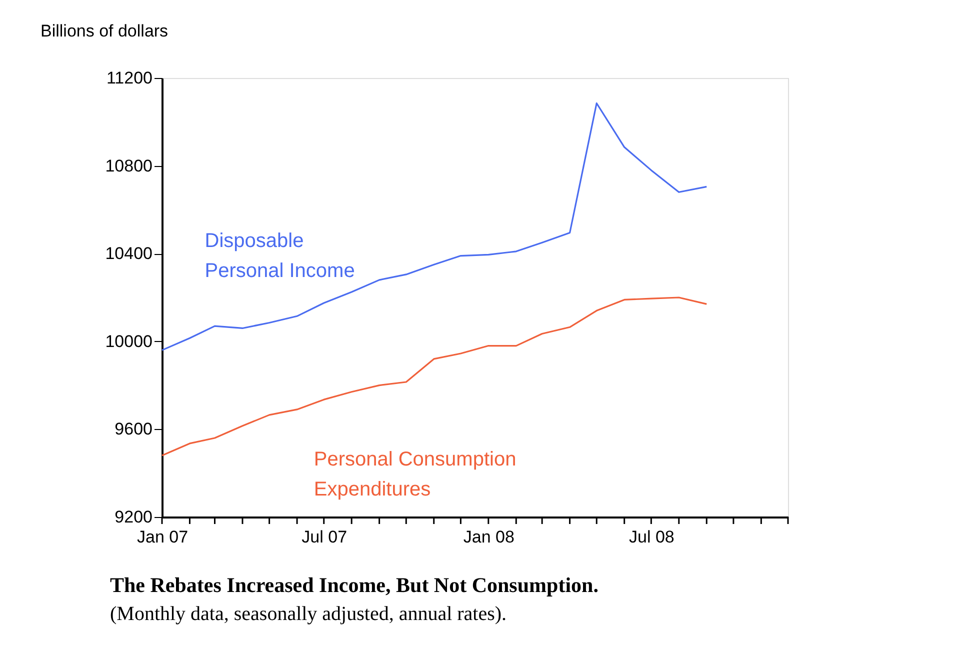 Image resolution: width=970 pixels, height=670 pixels. Describe the element at coordinates (308, 614) in the screenshot. I see `text: (Monthly data, seasonally adjusted, annual rates).` at that location.